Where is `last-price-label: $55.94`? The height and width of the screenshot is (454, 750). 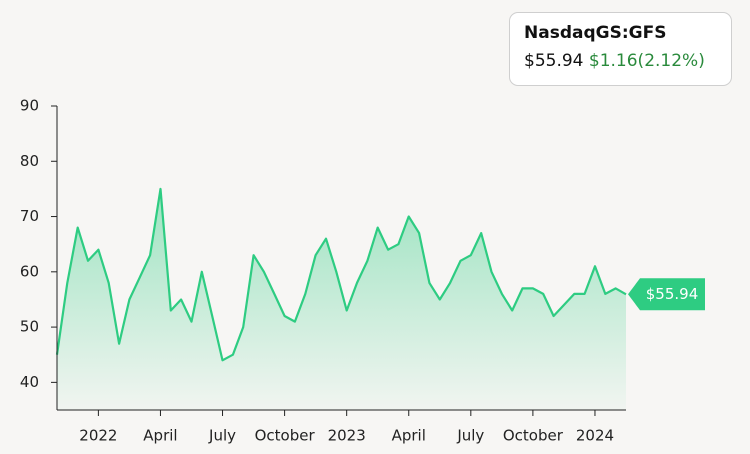 last-price-label: $55.94 is located at coordinates (672, 294).